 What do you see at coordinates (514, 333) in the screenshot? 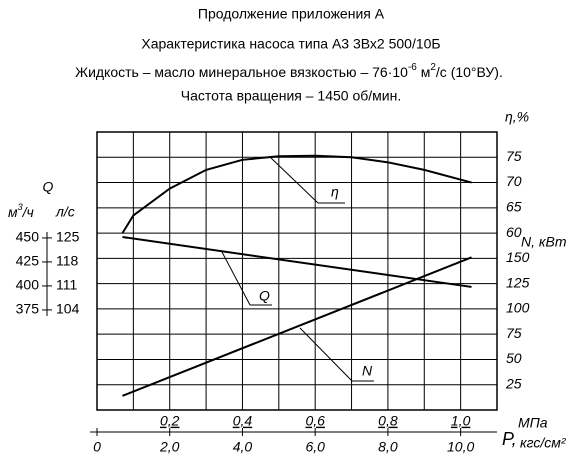
I see `y-tick-label: 75` at bounding box center [514, 333].